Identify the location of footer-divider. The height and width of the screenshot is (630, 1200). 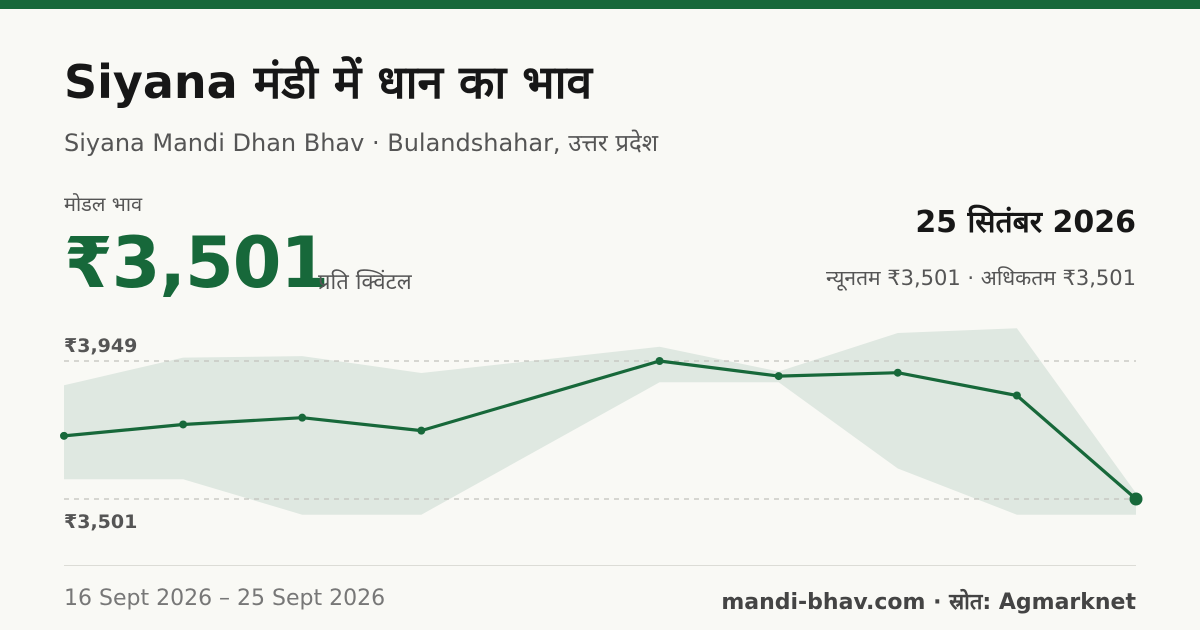
(600, 565).